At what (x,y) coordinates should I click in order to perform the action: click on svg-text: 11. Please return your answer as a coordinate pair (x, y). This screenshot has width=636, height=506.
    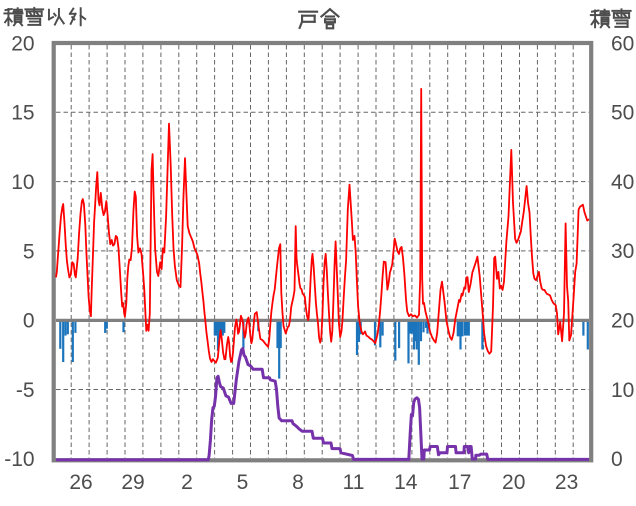
    Looking at the image, I should click on (354, 482).